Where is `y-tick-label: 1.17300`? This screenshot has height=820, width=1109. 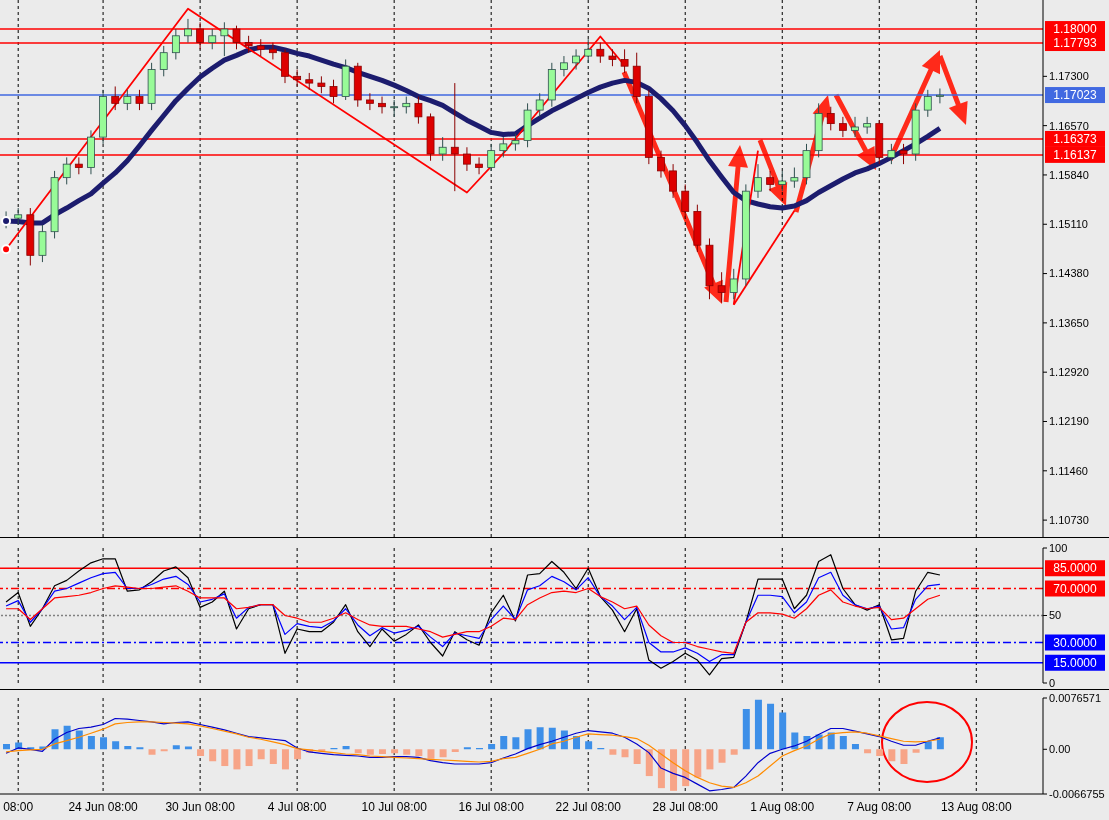 y-tick-label: 1.17300 is located at coordinates (1069, 76).